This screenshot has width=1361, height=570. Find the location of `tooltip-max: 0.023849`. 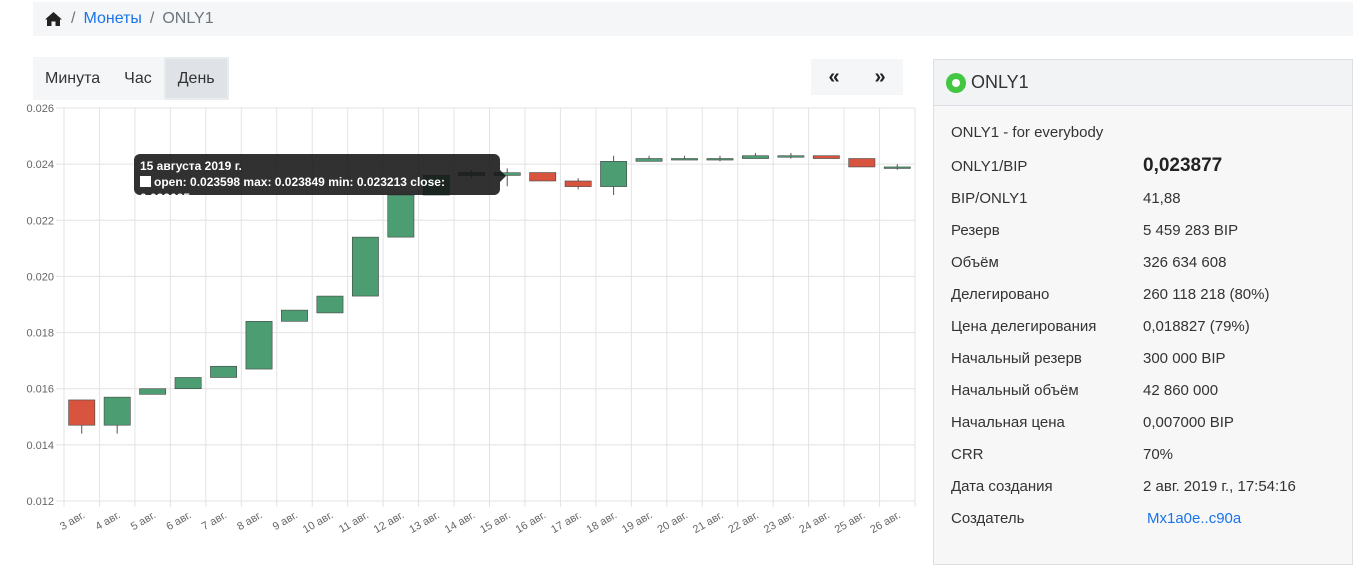

tooltip-max: 0.023849 is located at coordinates (299, 182).